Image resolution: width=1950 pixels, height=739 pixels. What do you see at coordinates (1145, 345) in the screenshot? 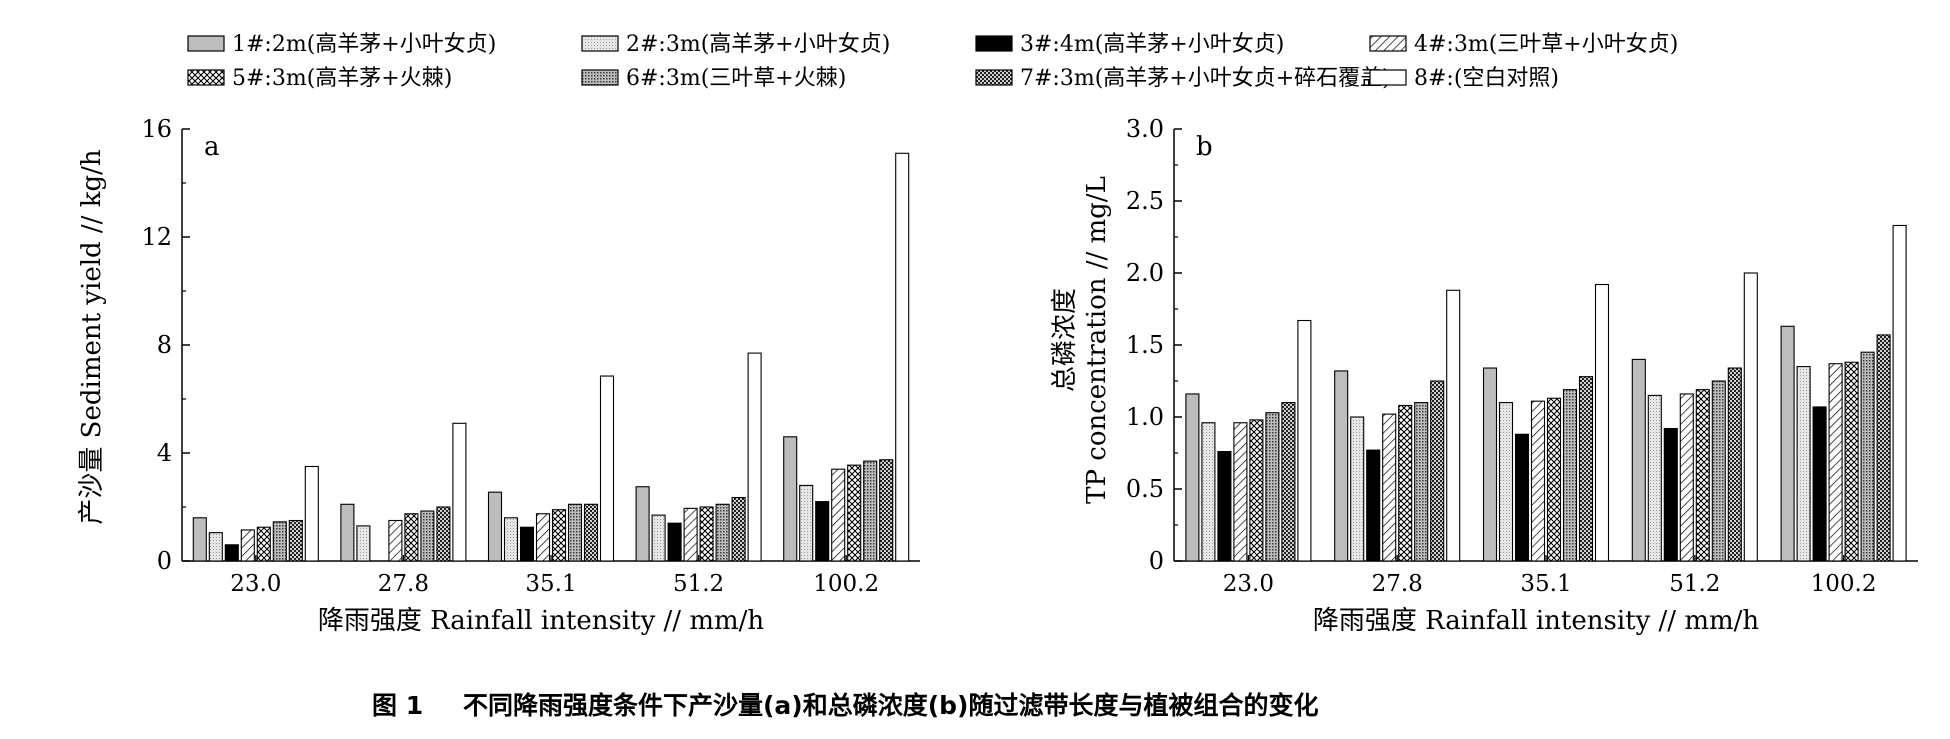
I see `y-tick-label: 1.5` at bounding box center [1145, 345].